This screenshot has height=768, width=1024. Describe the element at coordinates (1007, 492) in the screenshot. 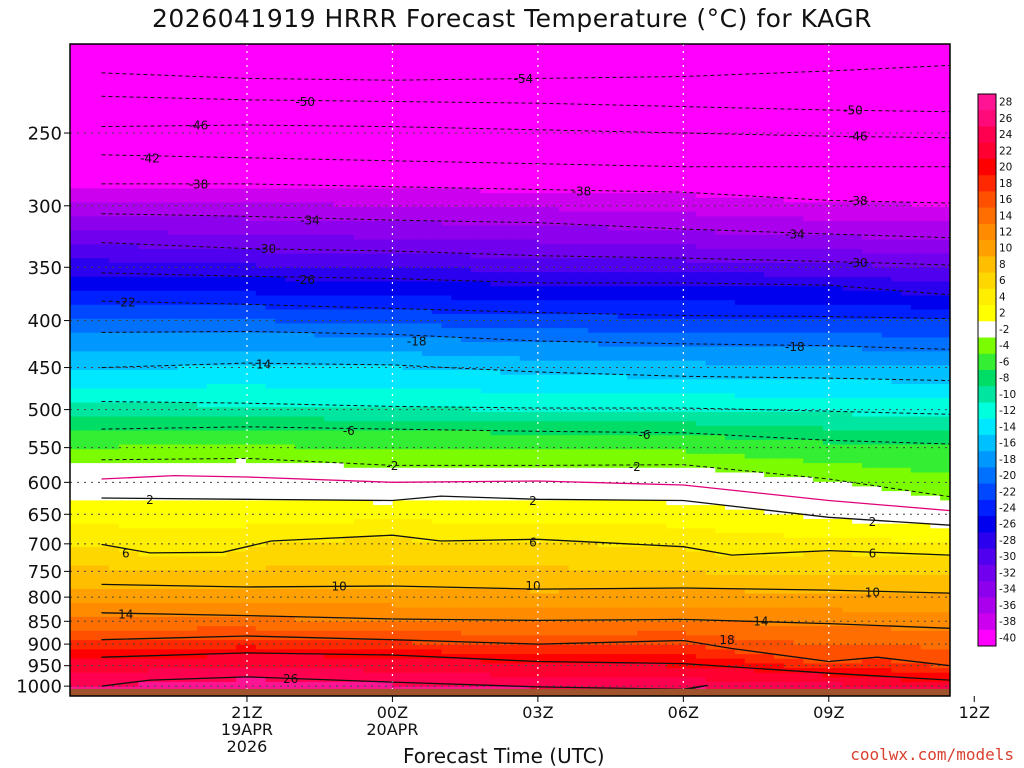

I see `colorbar-label: -22` at that location.